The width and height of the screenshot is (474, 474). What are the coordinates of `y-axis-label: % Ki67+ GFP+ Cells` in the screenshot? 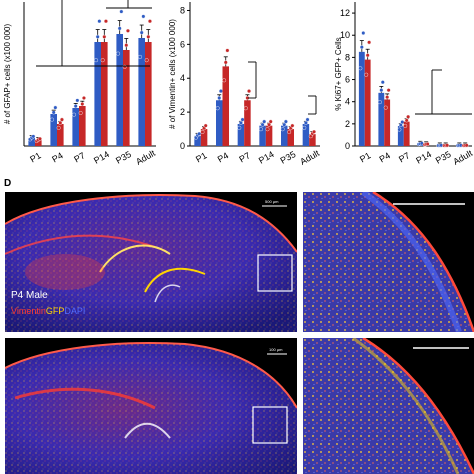 It's located at (338, 73).